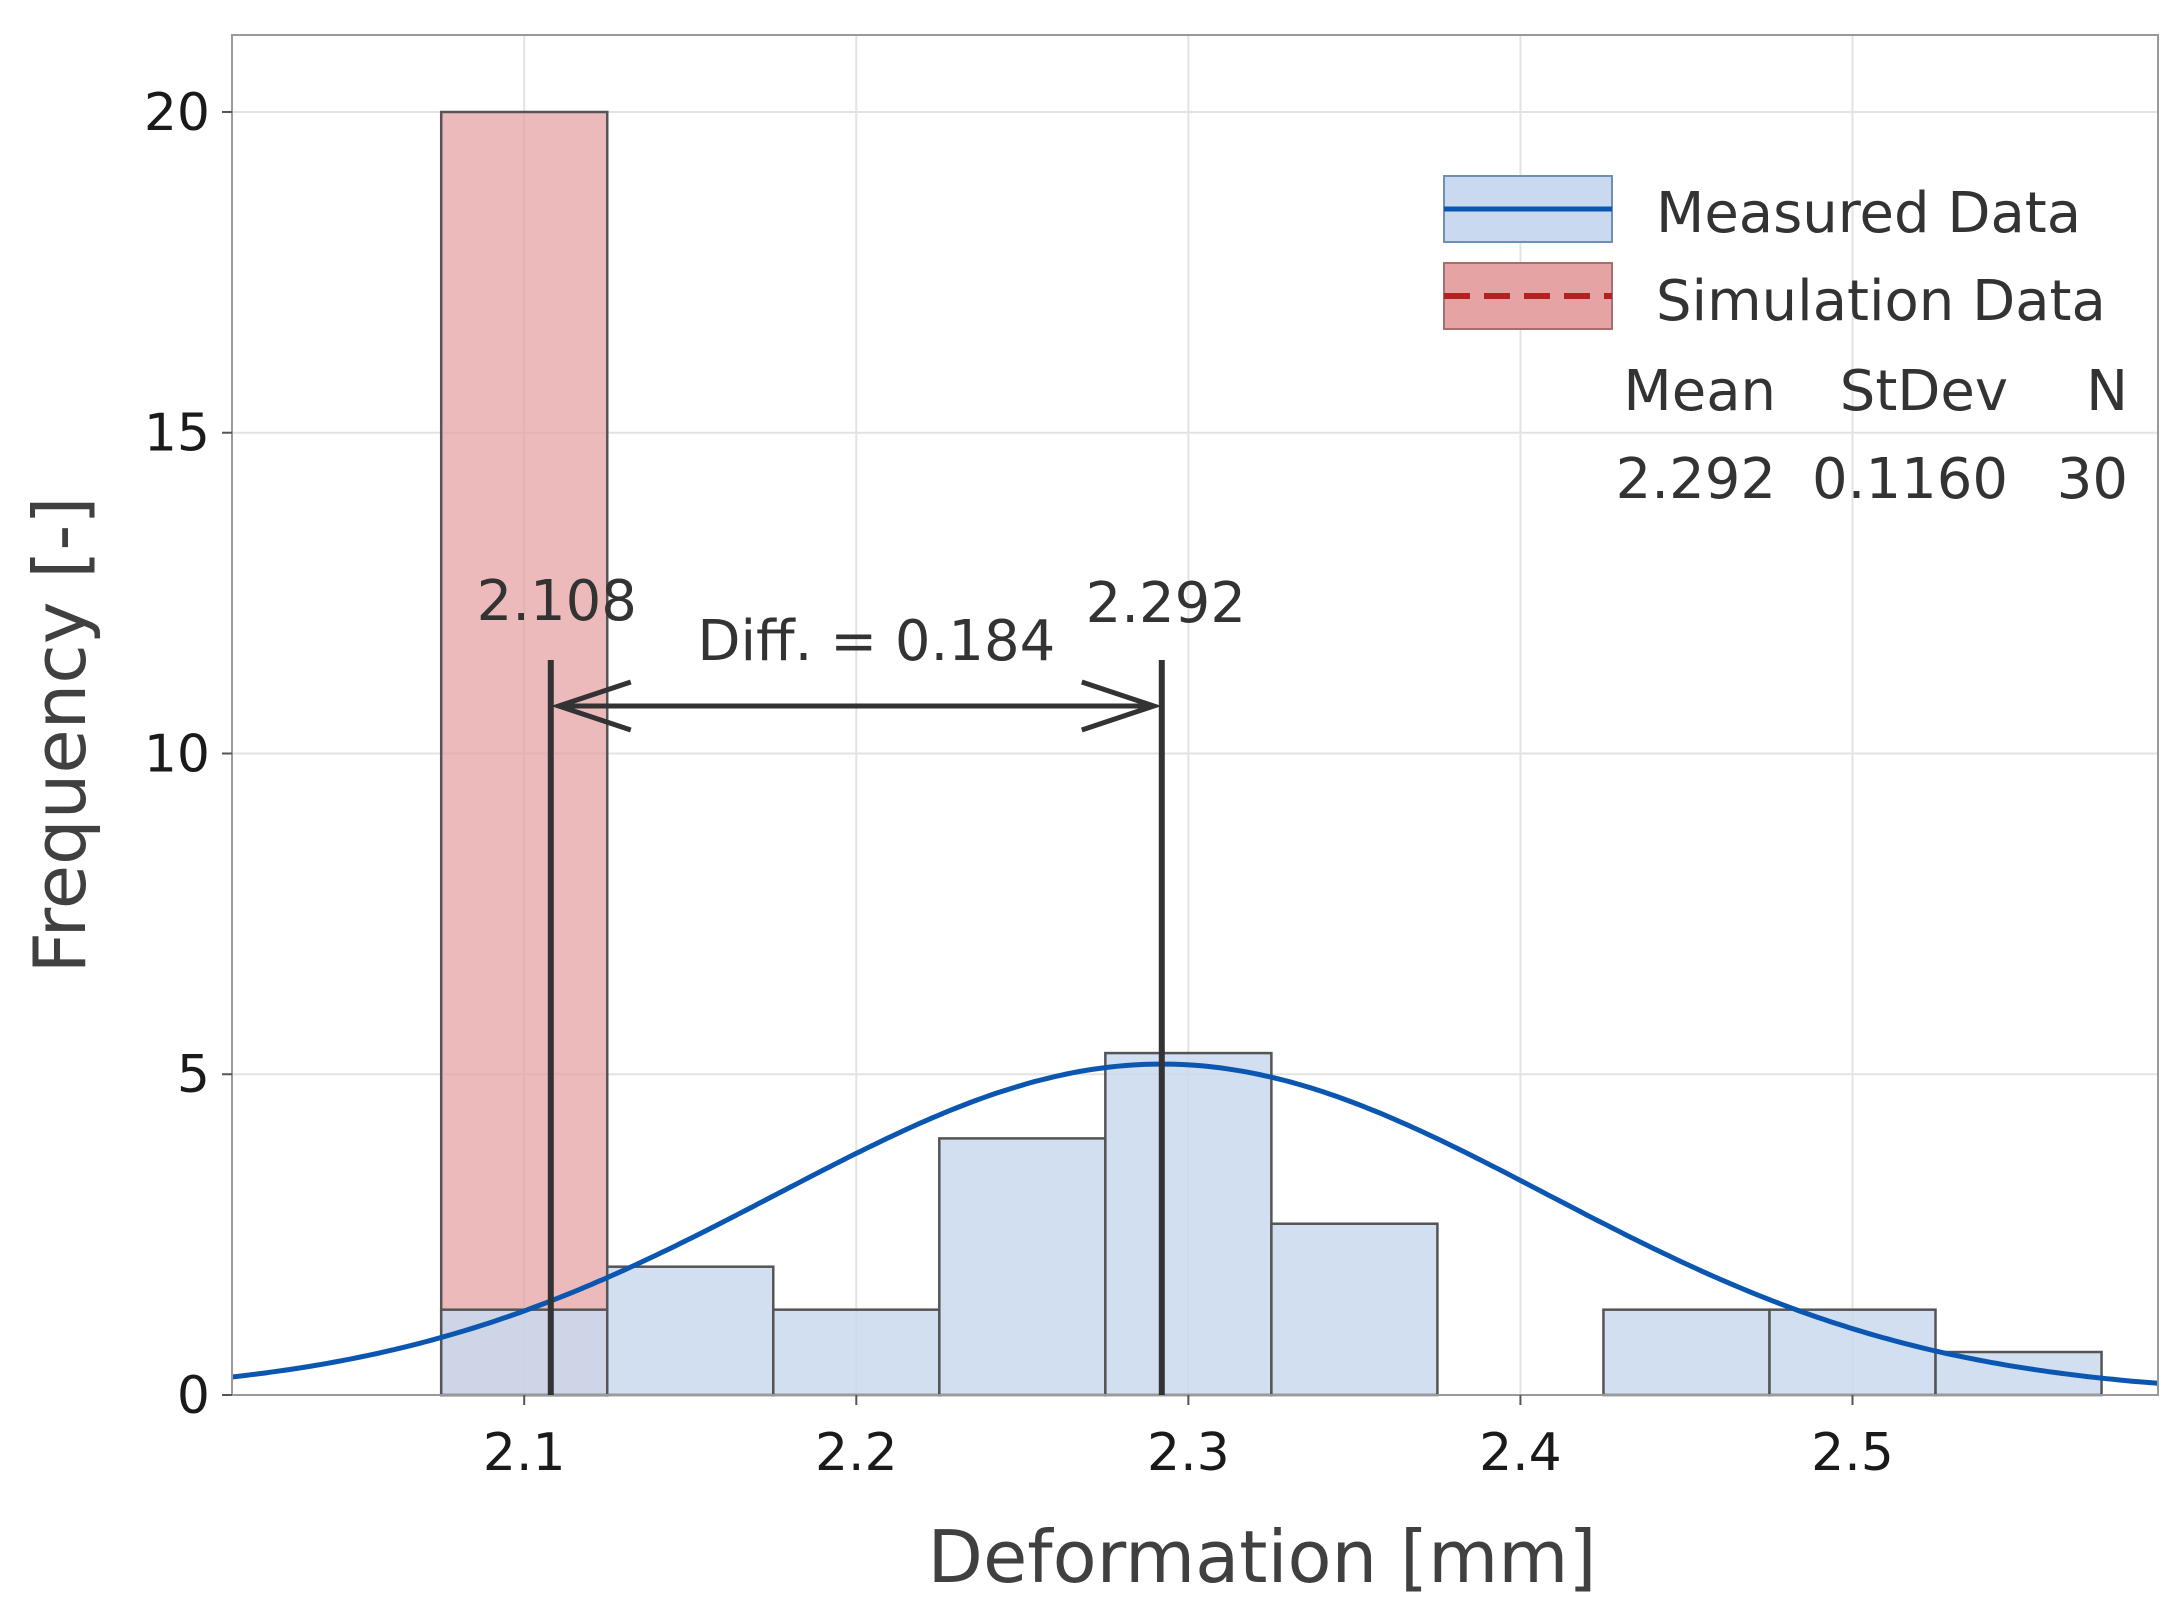  I want to click on stats-value-n: 30, so click(2092, 479).